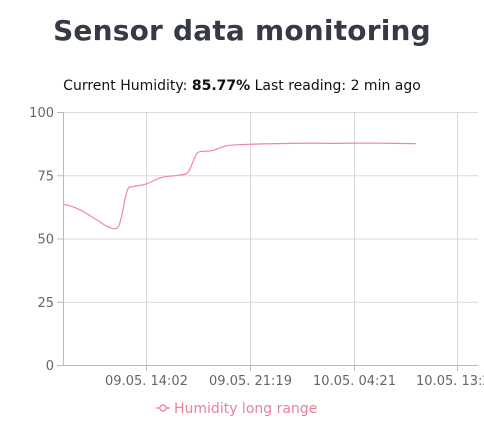 The width and height of the screenshot is (484, 423). I want to click on y-tick-label: 0, so click(50, 366).